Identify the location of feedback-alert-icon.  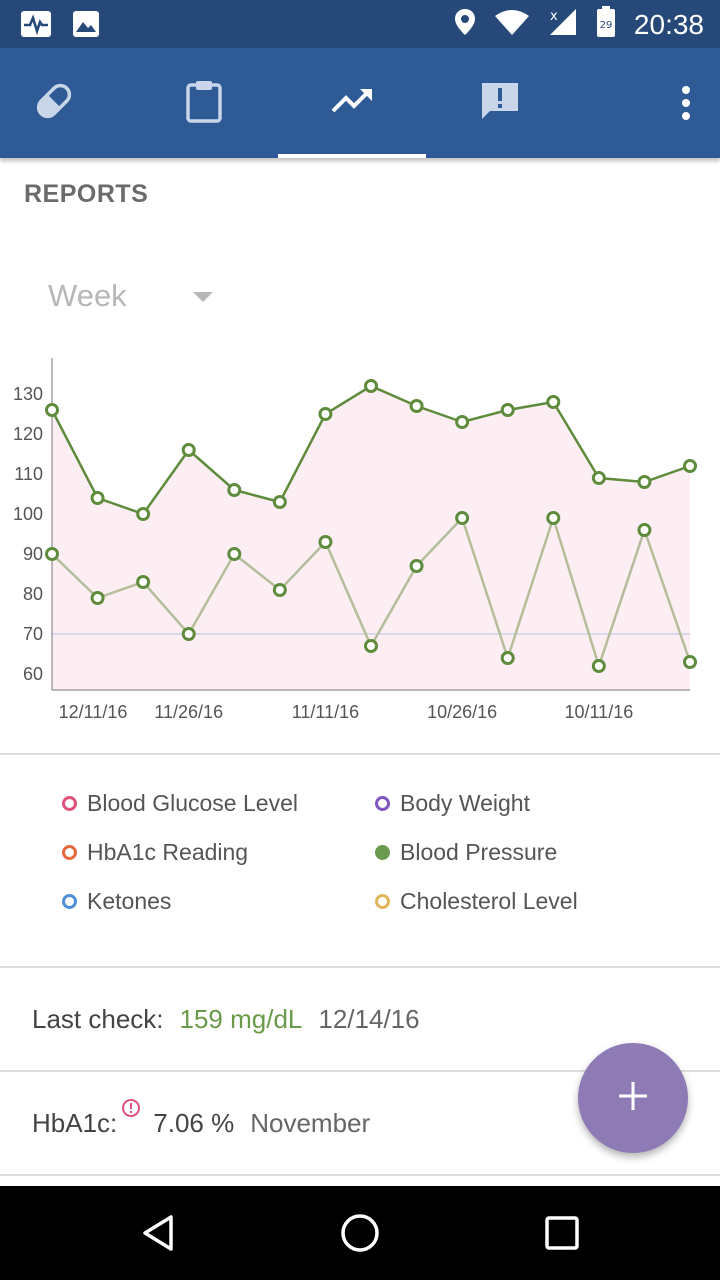
(500, 103).